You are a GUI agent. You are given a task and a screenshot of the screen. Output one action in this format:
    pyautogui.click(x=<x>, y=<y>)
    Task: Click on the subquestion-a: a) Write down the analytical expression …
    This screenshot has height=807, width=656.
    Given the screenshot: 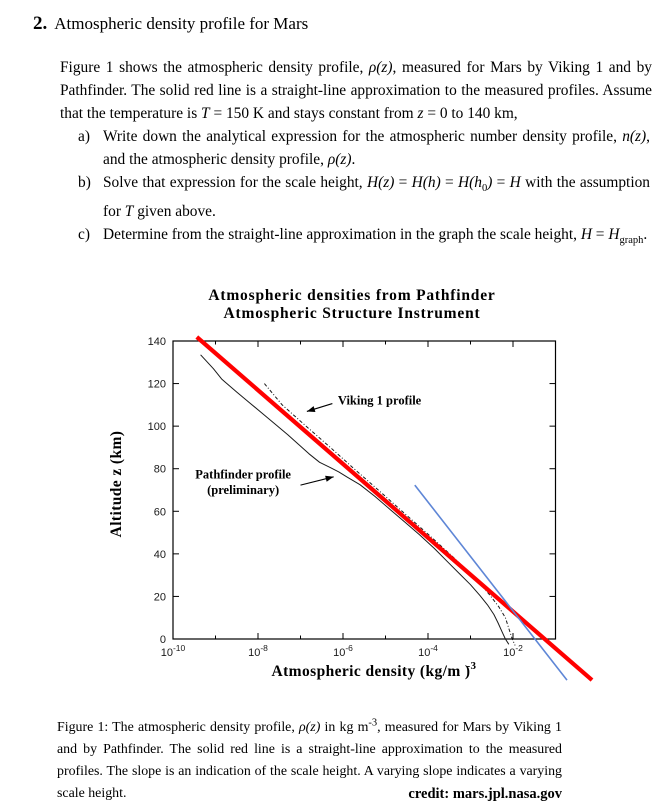 What is the action you would take?
    pyautogui.click(x=364, y=148)
    